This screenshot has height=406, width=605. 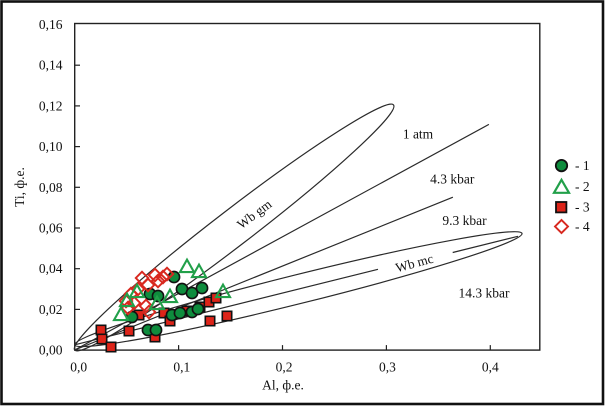 What do you see at coordinates (452, 179) in the screenshot?
I see `svg-text: 4.3 kbar` at bounding box center [452, 179].